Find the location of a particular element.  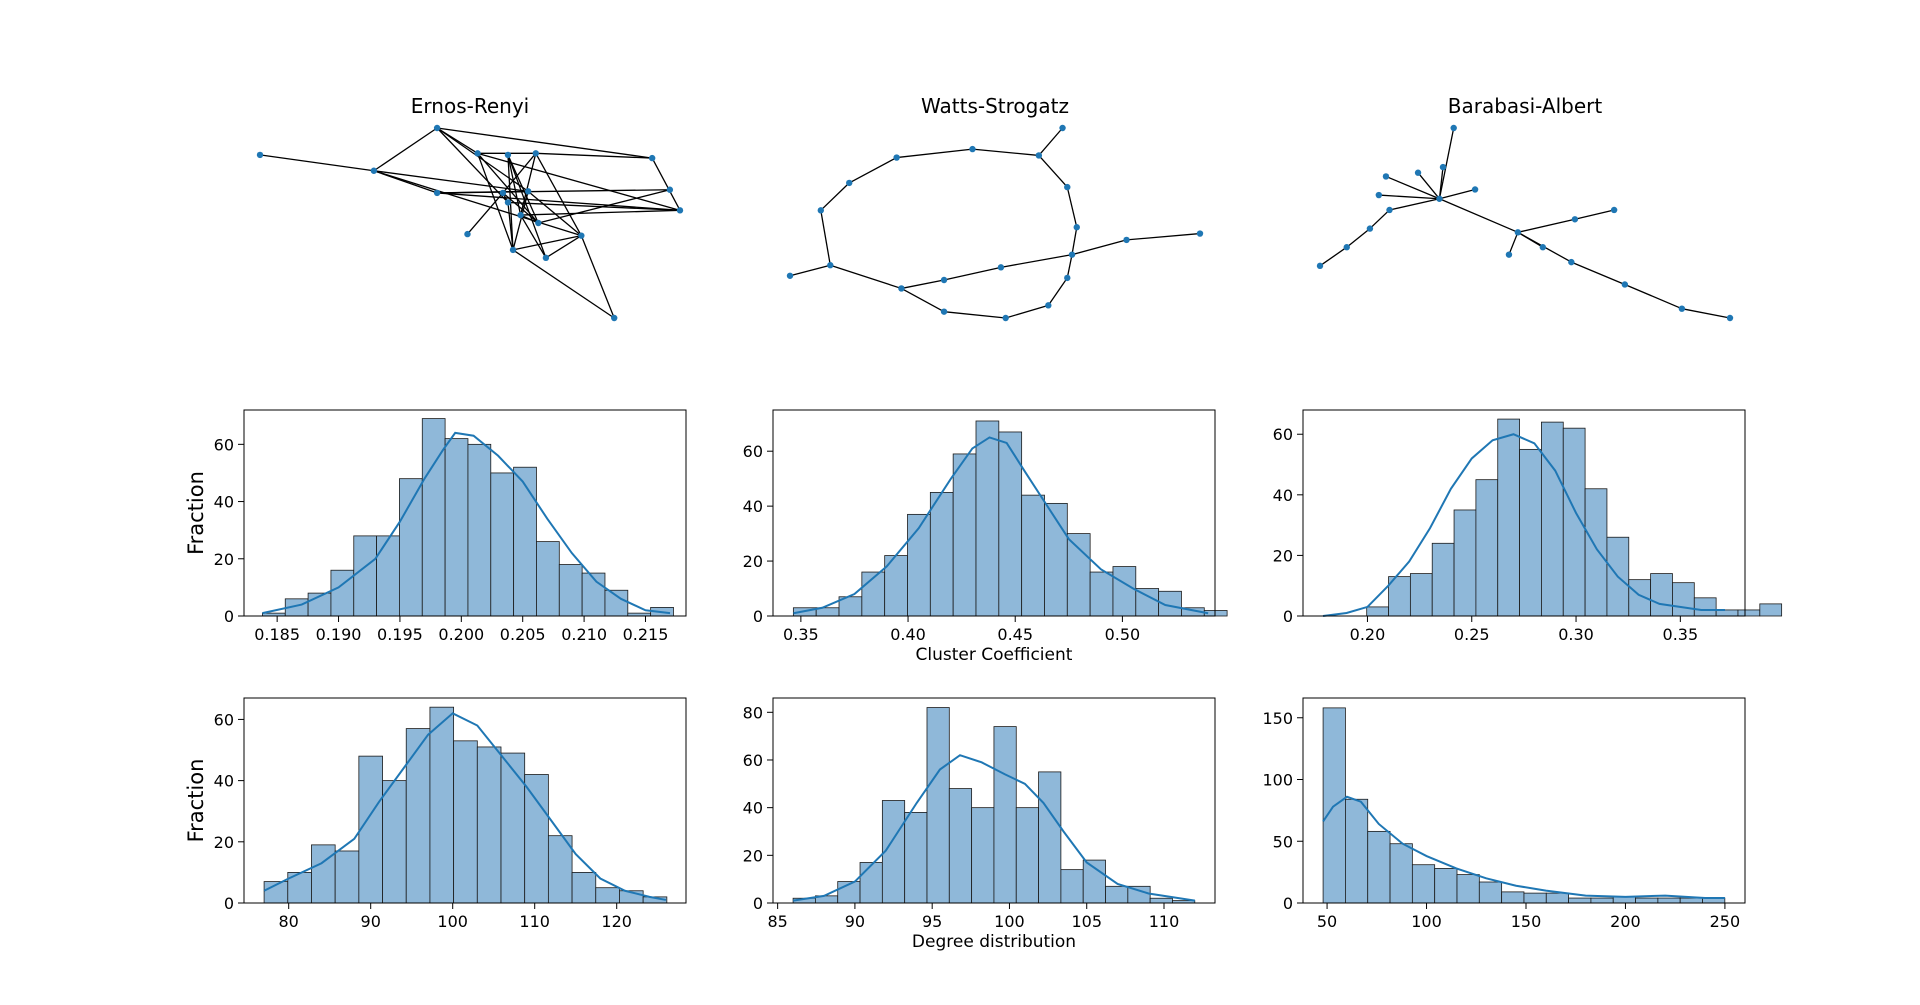

x-tick-label: 0.50 is located at coordinates (1123, 634).